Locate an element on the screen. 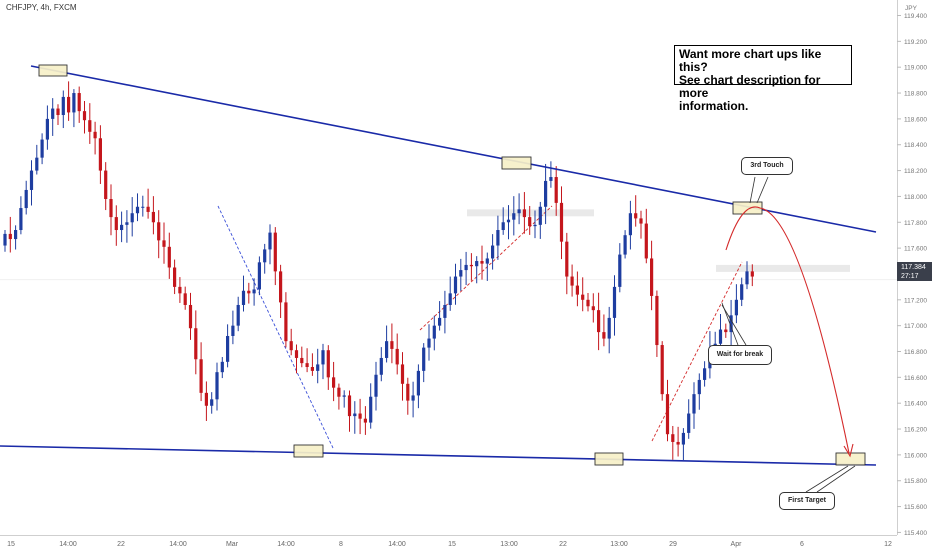  time-tick-label: 12 is located at coordinates (888, 544).